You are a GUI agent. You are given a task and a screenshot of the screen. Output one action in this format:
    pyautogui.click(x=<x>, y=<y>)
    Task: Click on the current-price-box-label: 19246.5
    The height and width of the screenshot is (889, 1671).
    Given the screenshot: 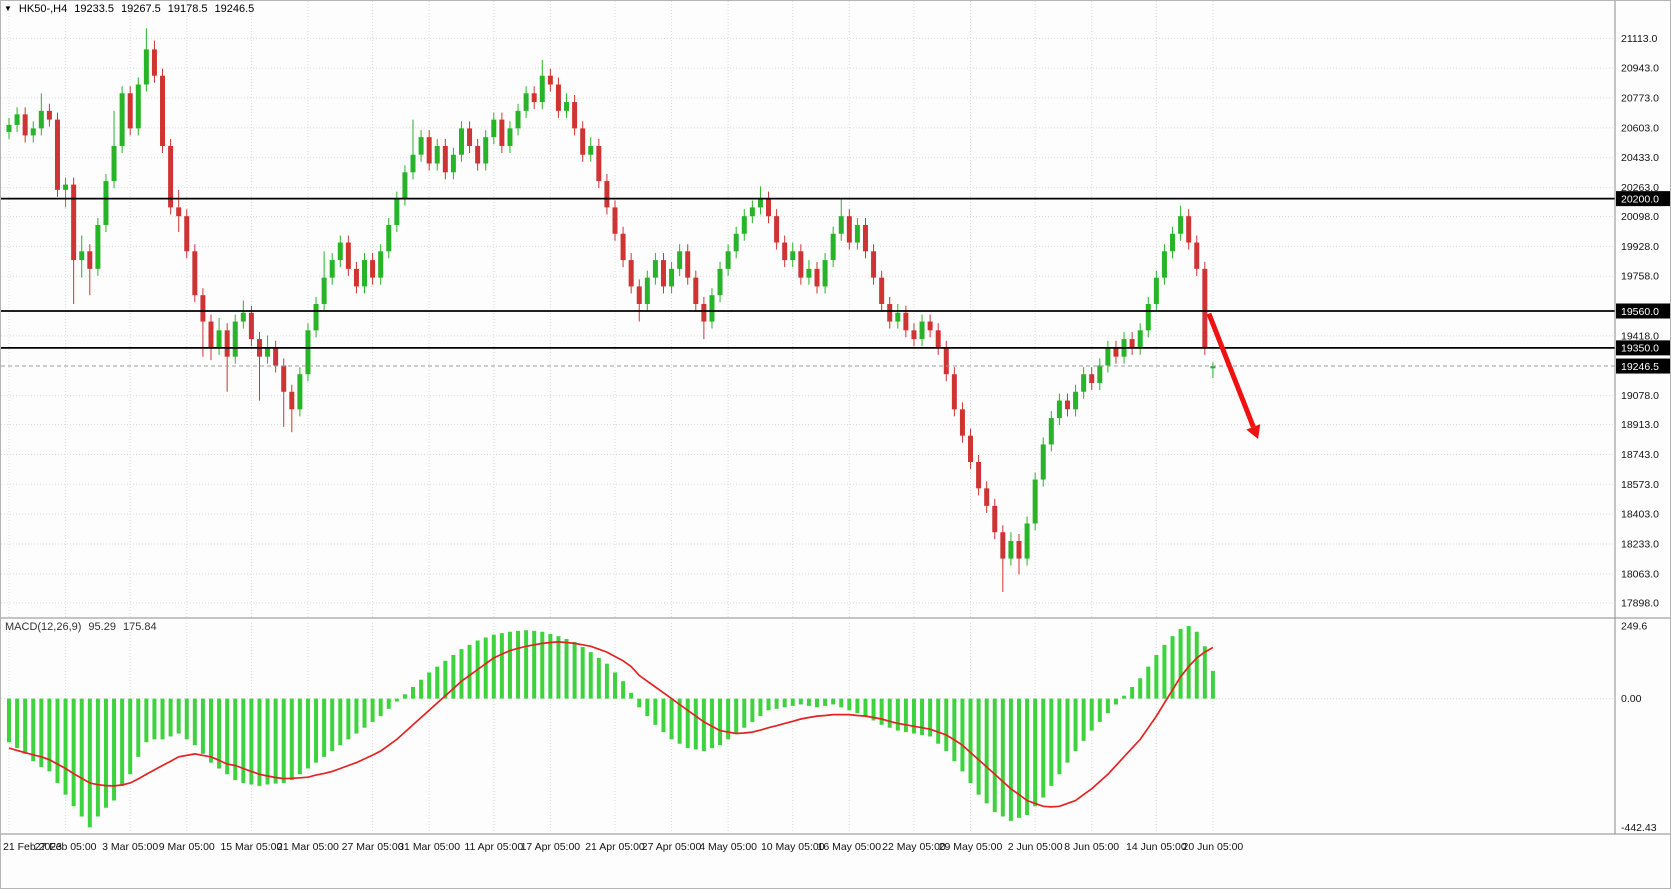 What is the action you would take?
    pyautogui.click(x=1640, y=367)
    